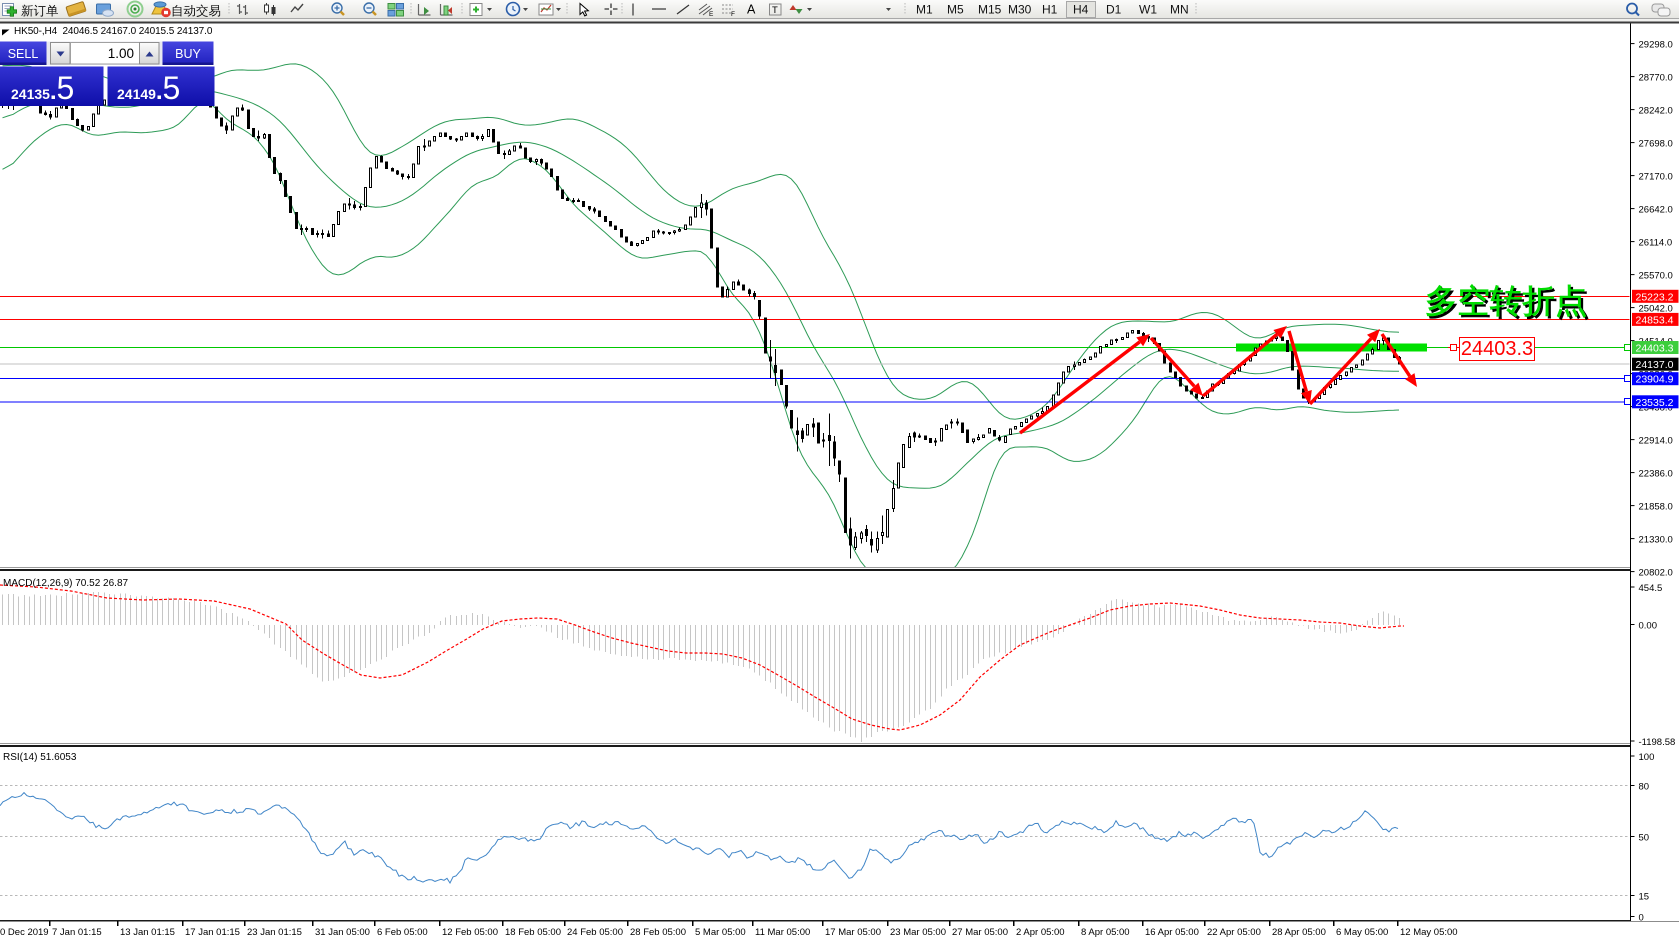 This screenshot has height=943, width=1679. What do you see at coordinates (1362, 932) in the screenshot?
I see `svg-text: 6 May 05:00` at bounding box center [1362, 932].